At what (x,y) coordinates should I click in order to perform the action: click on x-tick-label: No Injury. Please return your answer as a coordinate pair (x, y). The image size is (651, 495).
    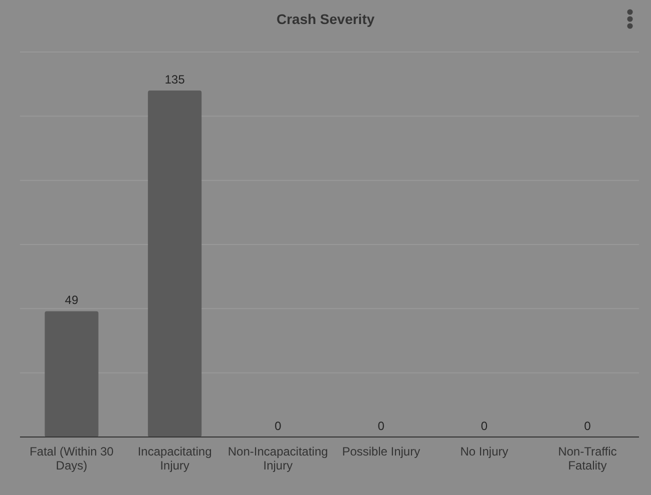
    Looking at the image, I should click on (484, 451).